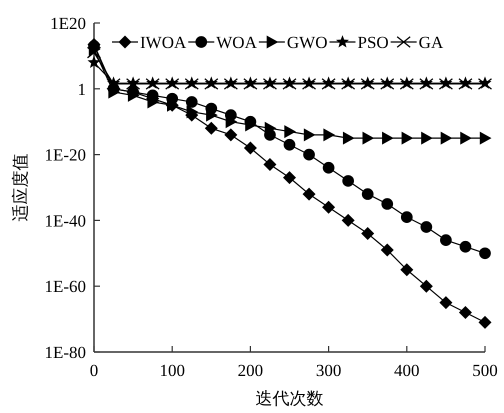 The image size is (504, 413). I want to click on legend-label: PSO, so click(373, 42).